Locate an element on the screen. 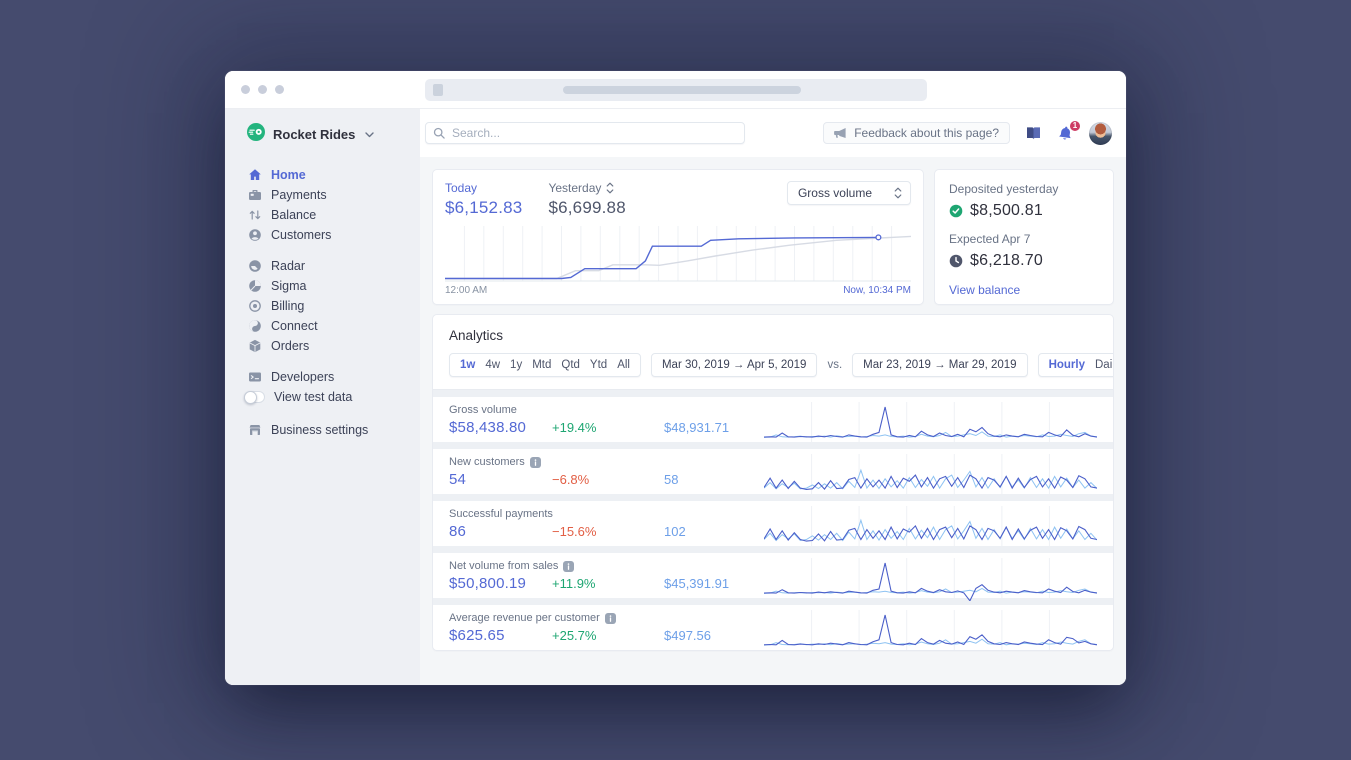  metric-compare-value: $48,931.71 is located at coordinates (697, 427).